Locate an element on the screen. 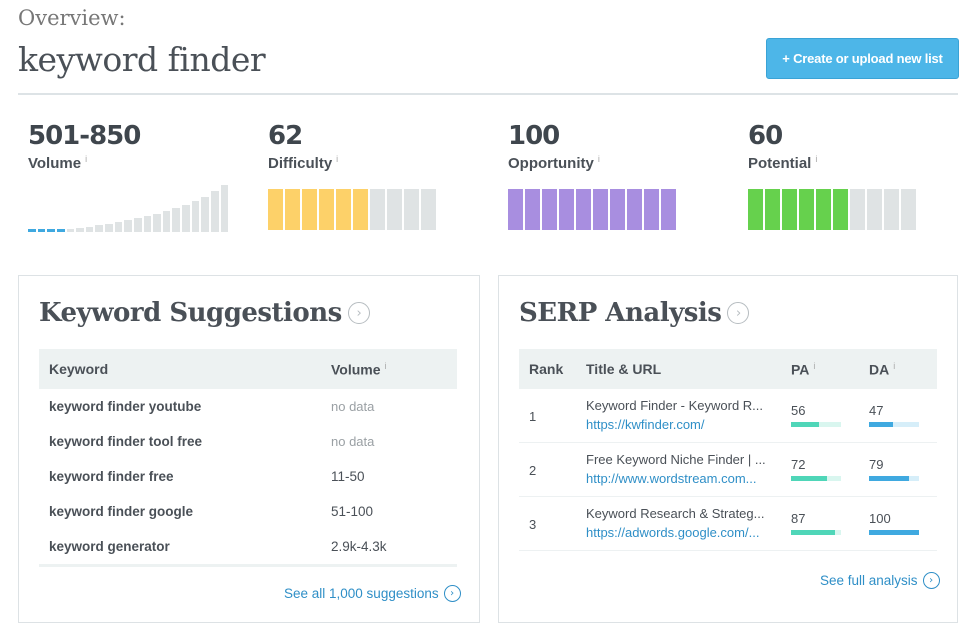 This screenshot has height=639, width=970. difficulty-segment-bar is located at coordinates (352, 209).